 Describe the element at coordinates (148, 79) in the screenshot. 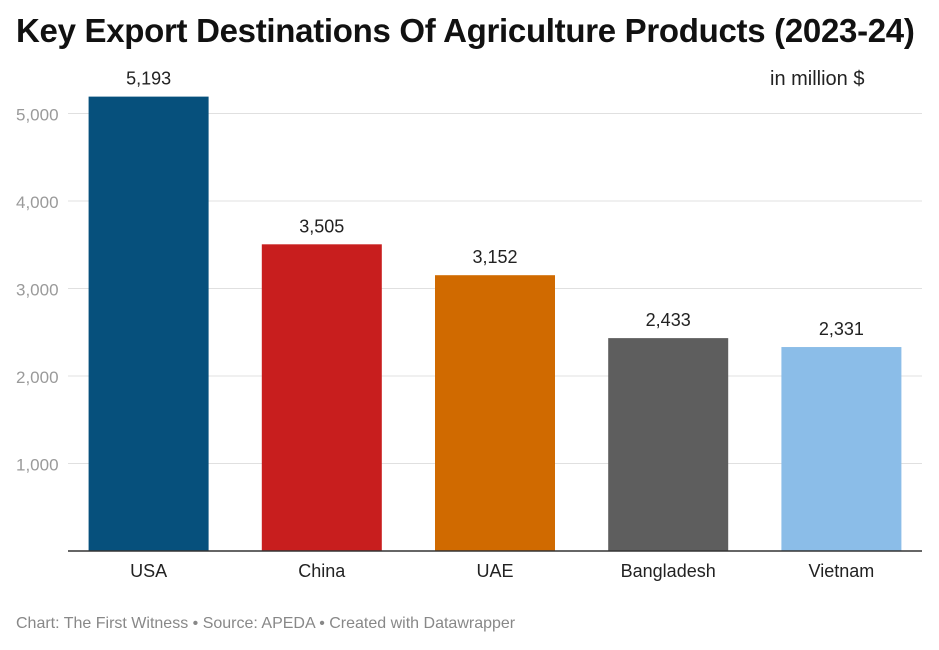

I see `data-label: 5,193` at that location.